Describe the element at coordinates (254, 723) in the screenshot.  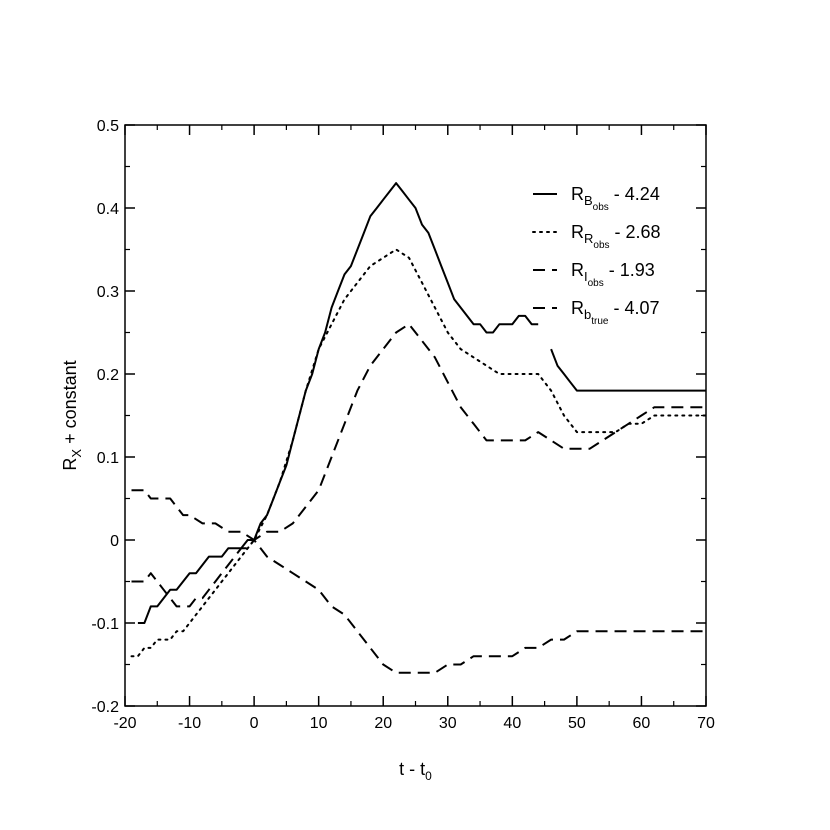
I see `x-tick-label: 0` at that location.